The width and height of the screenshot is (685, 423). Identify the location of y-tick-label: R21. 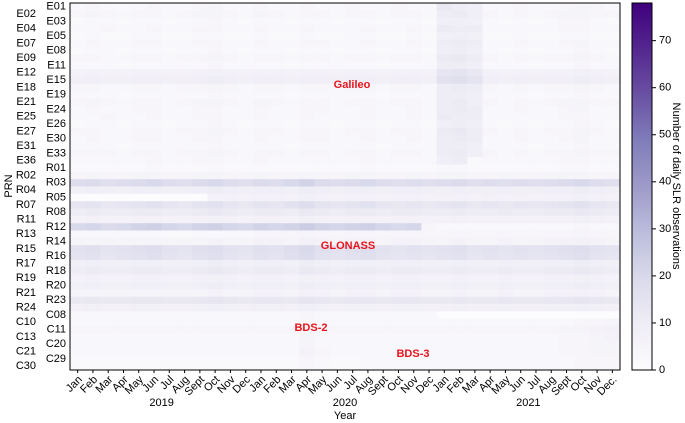
(26, 293).